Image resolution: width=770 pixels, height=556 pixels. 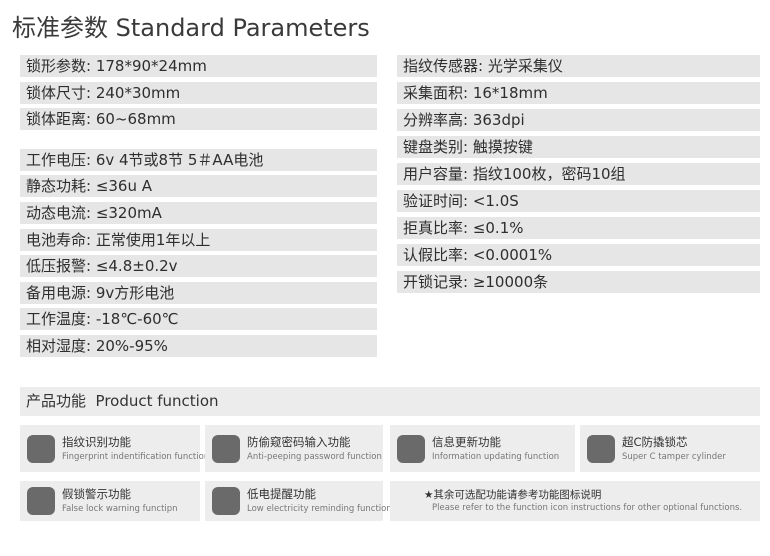 What do you see at coordinates (198, 159) in the screenshot?
I see `spec-row: 工作电压: 6v 4节或8节 5＃AA电池` at bounding box center [198, 159].